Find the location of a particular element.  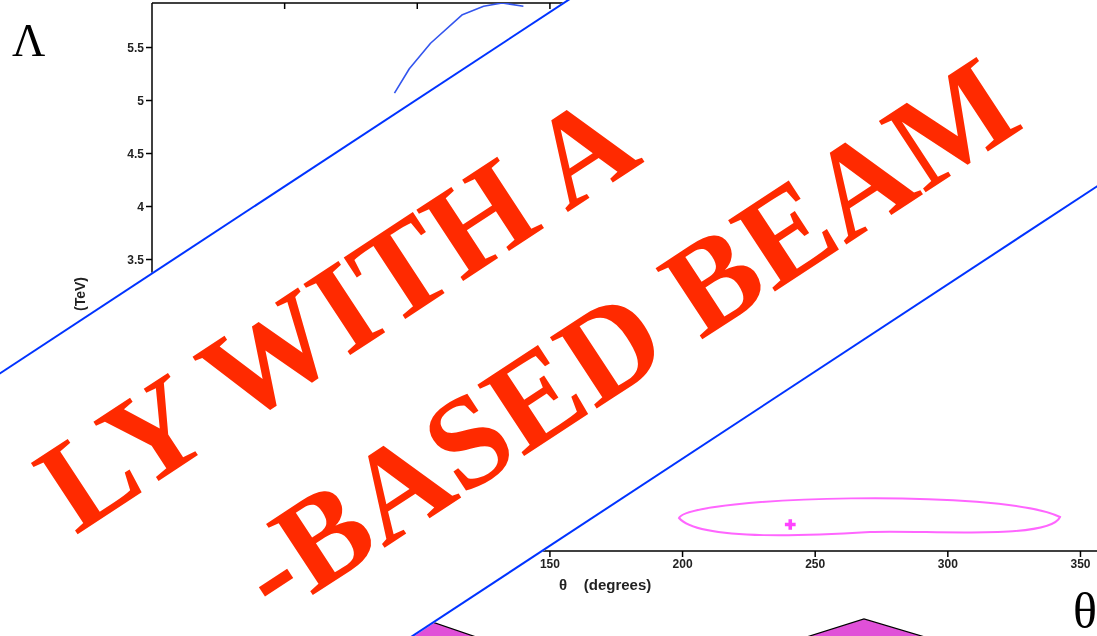

y-tick-label: 4.5 is located at coordinates (136, 153).